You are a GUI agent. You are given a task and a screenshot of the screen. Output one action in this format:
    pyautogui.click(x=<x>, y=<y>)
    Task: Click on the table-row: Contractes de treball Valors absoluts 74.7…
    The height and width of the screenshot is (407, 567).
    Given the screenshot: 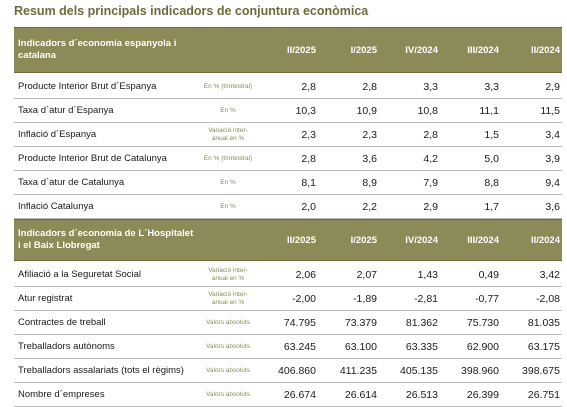 What is the action you would take?
    pyautogui.click(x=288, y=323)
    